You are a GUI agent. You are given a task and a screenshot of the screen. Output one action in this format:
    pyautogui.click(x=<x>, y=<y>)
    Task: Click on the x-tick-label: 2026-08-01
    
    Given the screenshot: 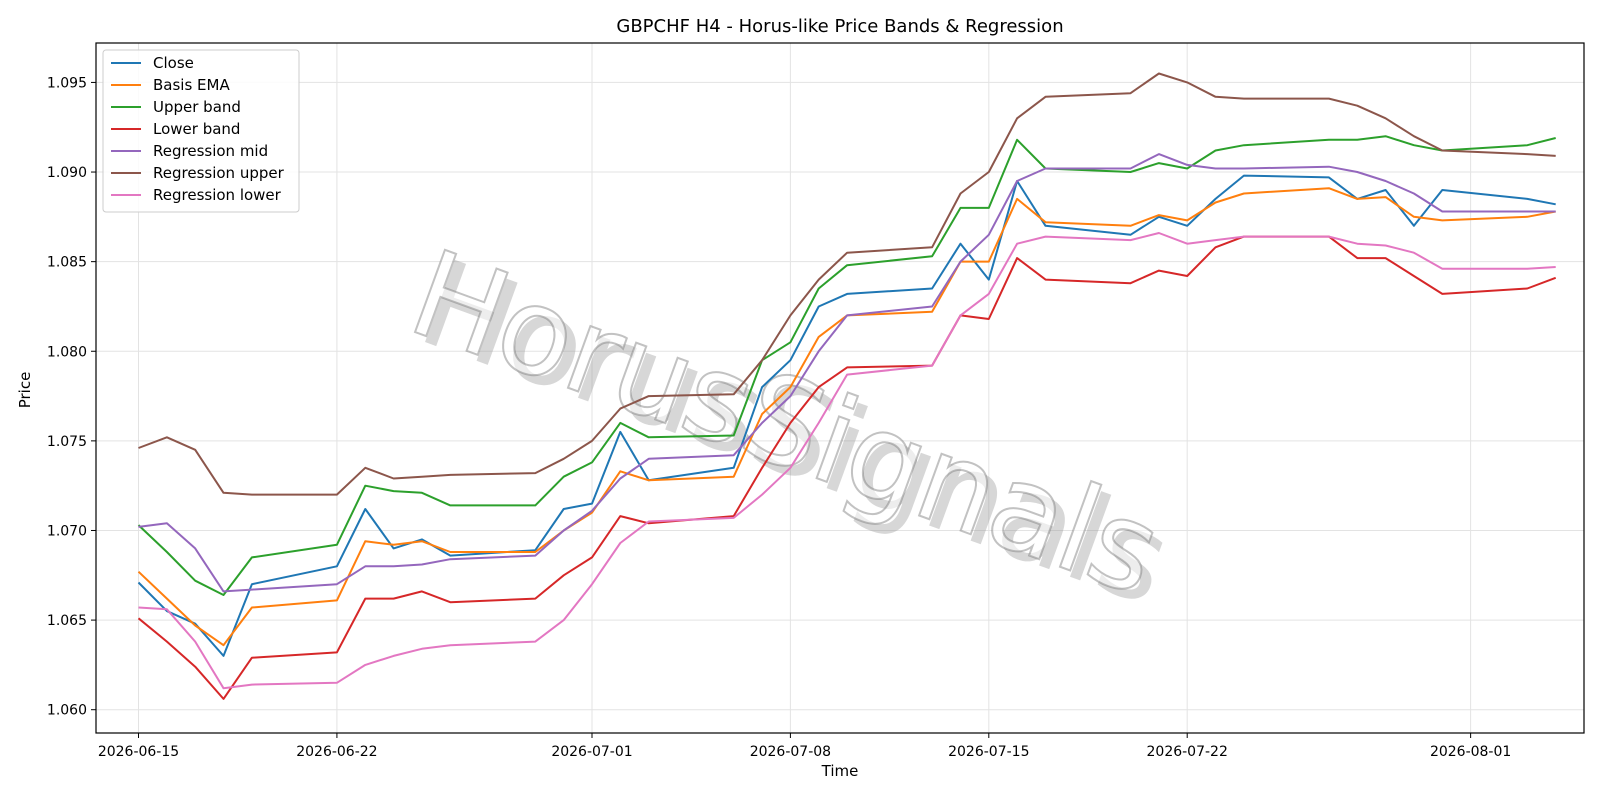 What is the action you would take?
    pyautogui.click(x=1470, y=752)
    